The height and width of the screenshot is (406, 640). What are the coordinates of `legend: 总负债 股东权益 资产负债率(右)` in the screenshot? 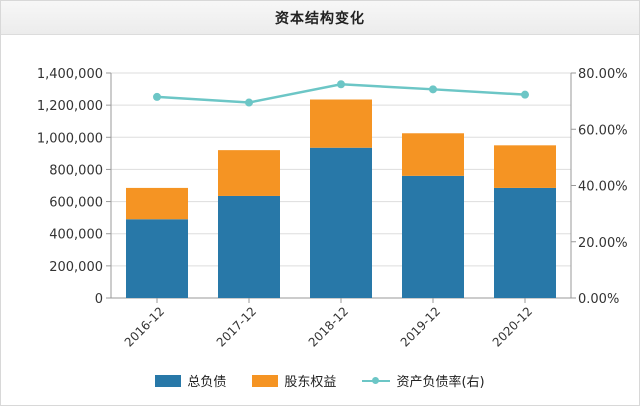 It's located at (320, 380).